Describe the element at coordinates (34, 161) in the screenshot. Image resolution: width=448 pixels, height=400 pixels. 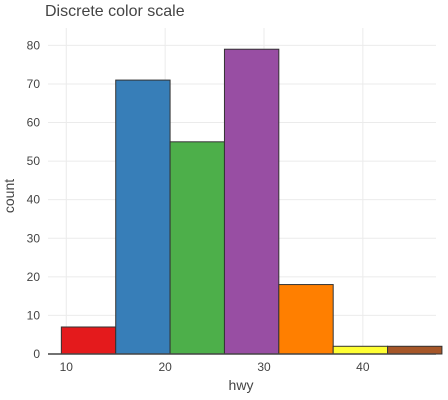
I see `y-tick-label: 50` at that location.